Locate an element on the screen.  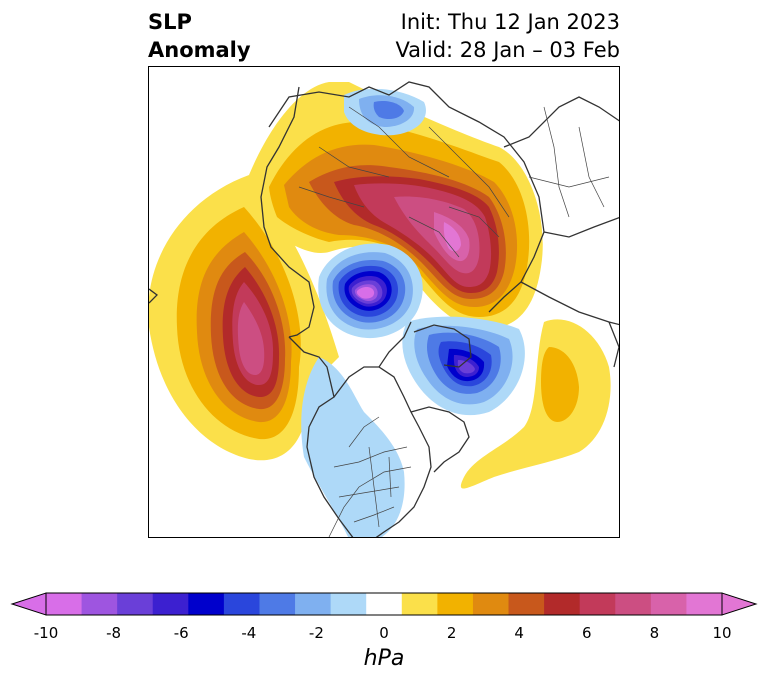
pacific-high-anomaly is located at coordinates (244, 318).